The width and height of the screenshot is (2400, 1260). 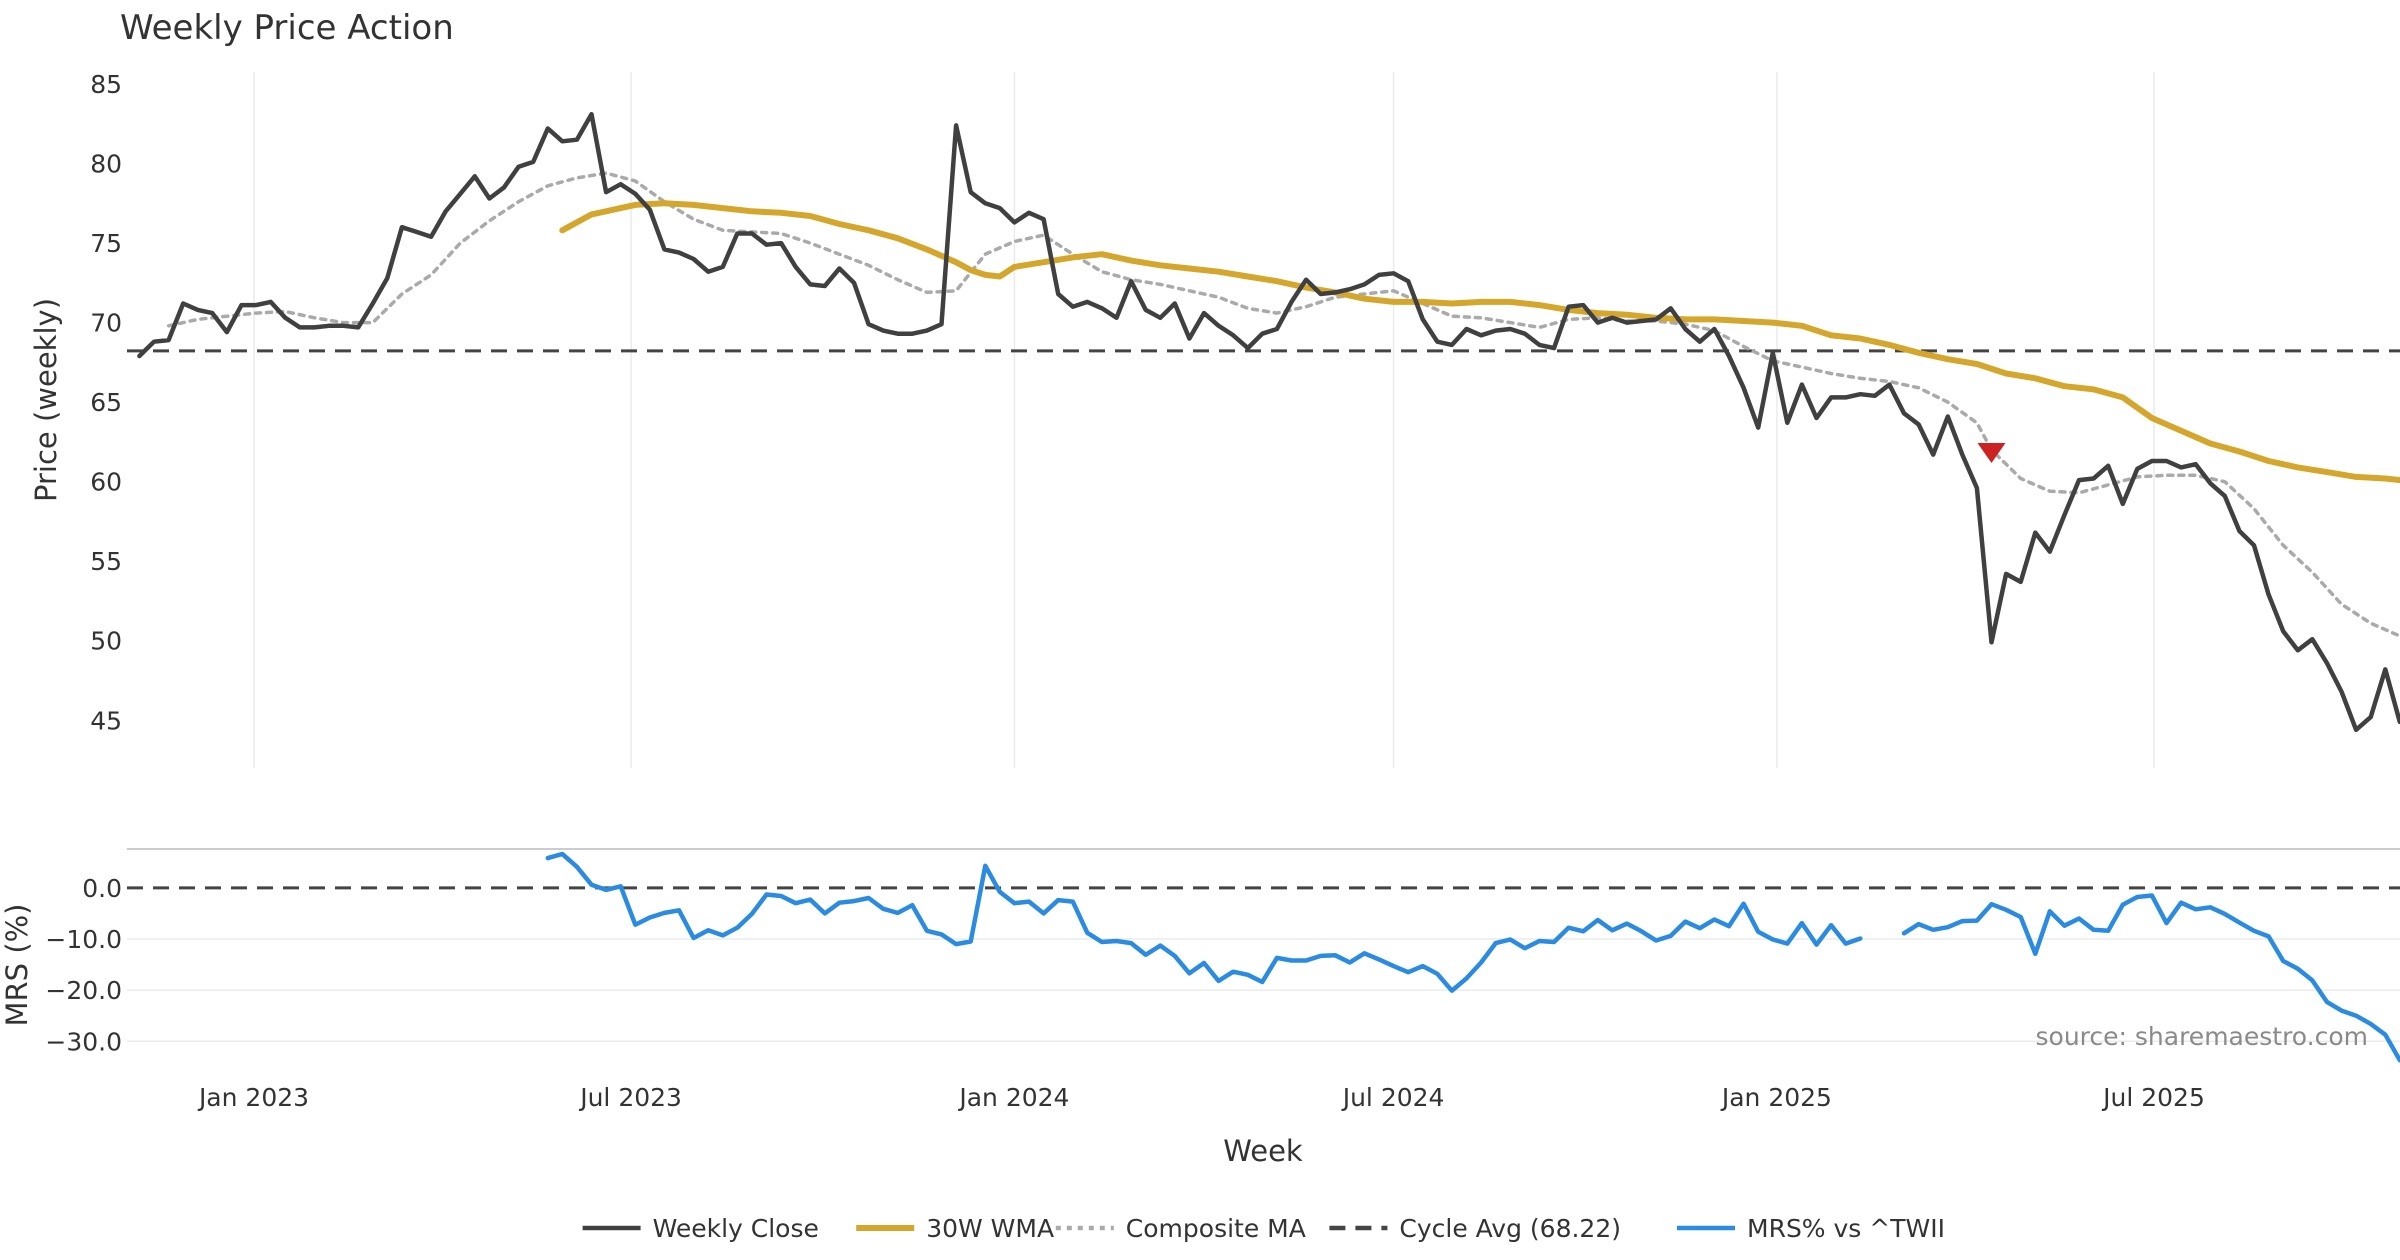 I want to click on price-y-tick-label: 60, so click(x=106, y=482).